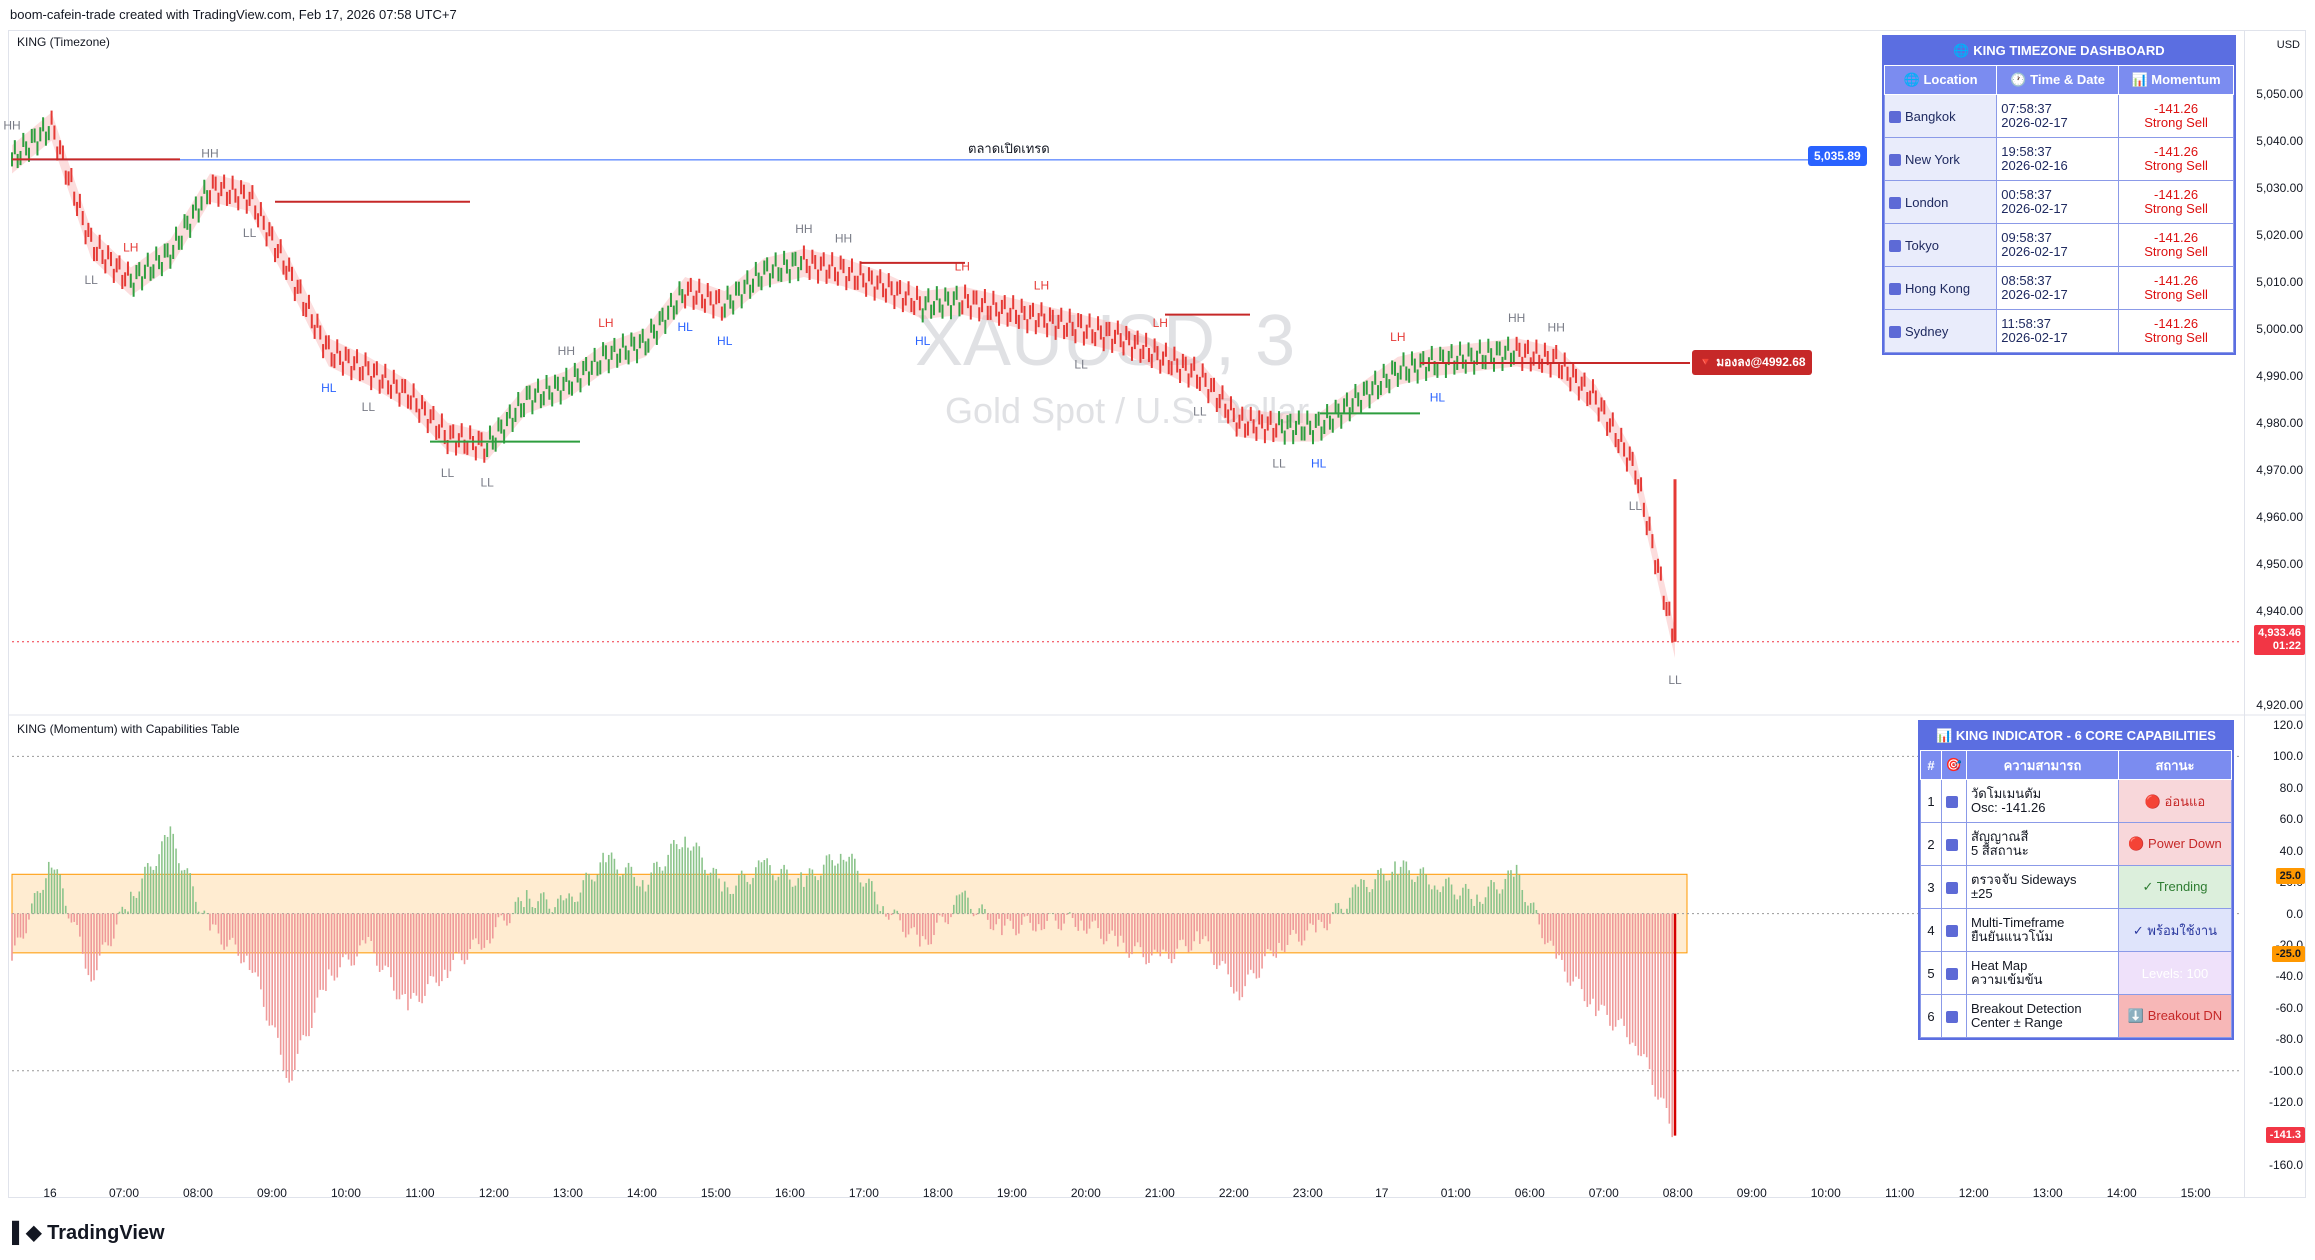 Image resolution: width=2315 pixels, height=1260 pixels. I want to click on time-tick-label: 17, so click(1382, 1193).